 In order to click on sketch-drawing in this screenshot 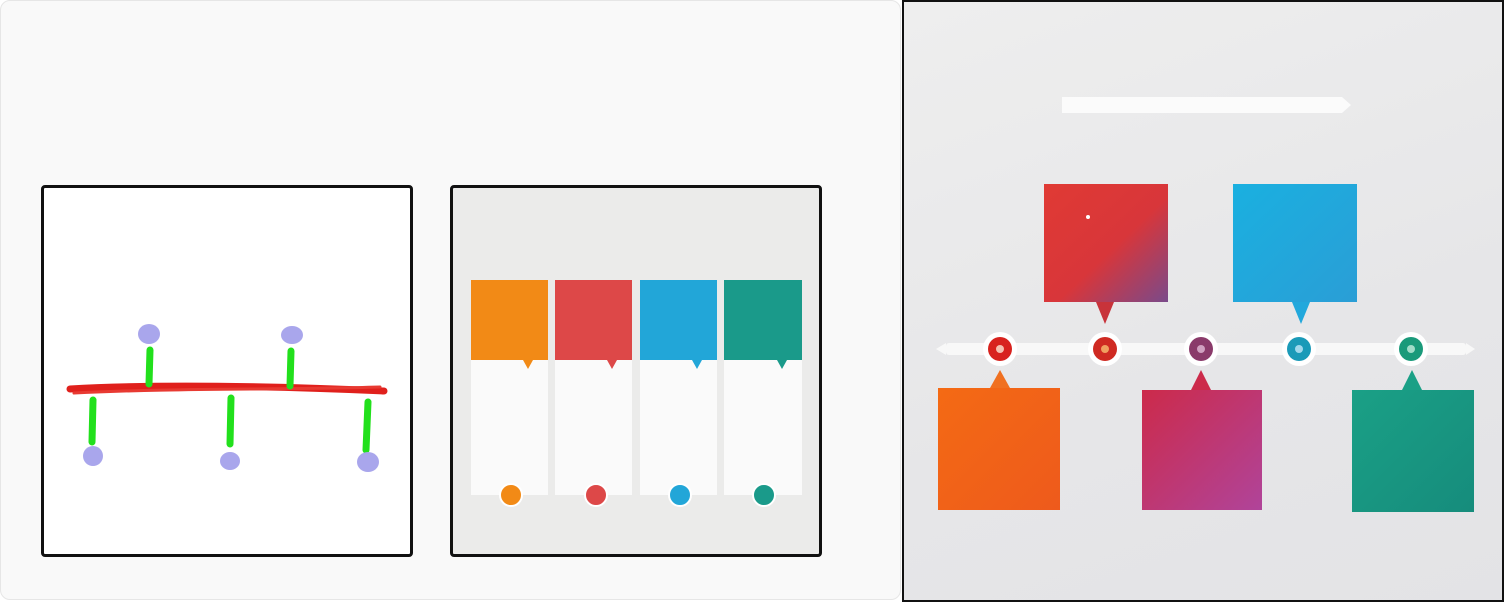, I will do `click(227, 398)`.